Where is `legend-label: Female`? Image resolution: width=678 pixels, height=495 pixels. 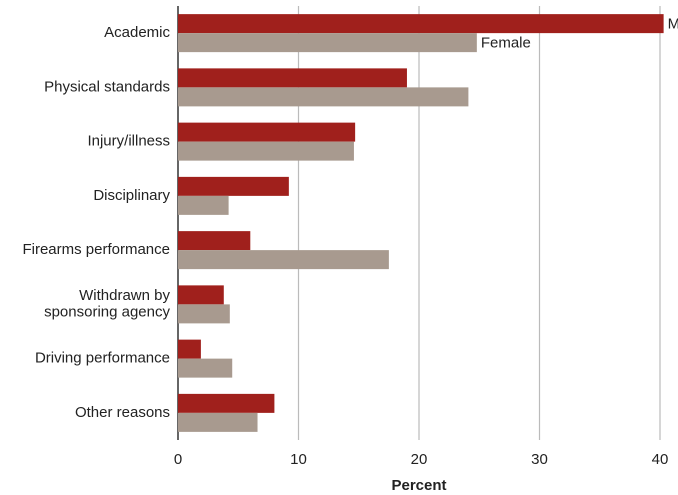 legend-label: Female is located at coordinates (506, 43).